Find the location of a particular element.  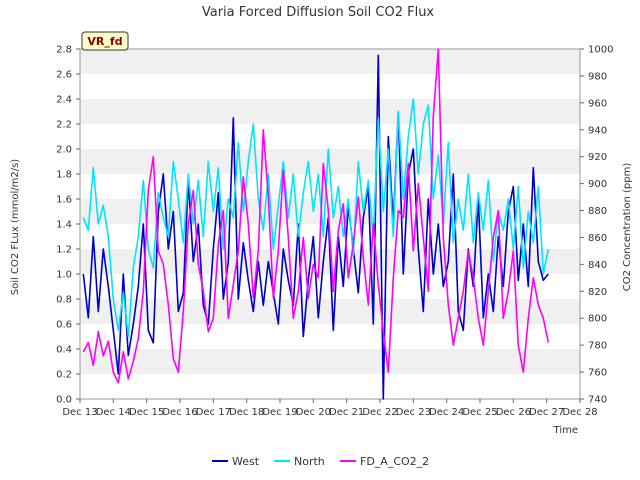

y2-tick-label: 1000 is located at coordinates (600, 50).